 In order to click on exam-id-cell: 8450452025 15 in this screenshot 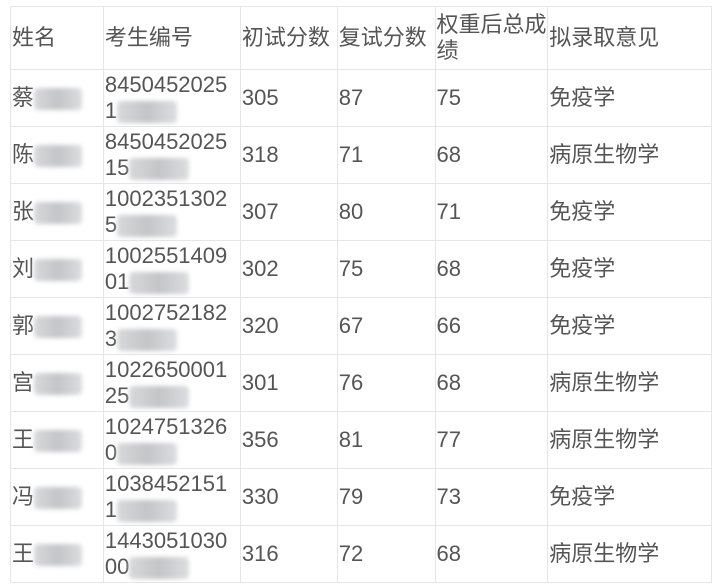, I will do `click(171, 155)`.